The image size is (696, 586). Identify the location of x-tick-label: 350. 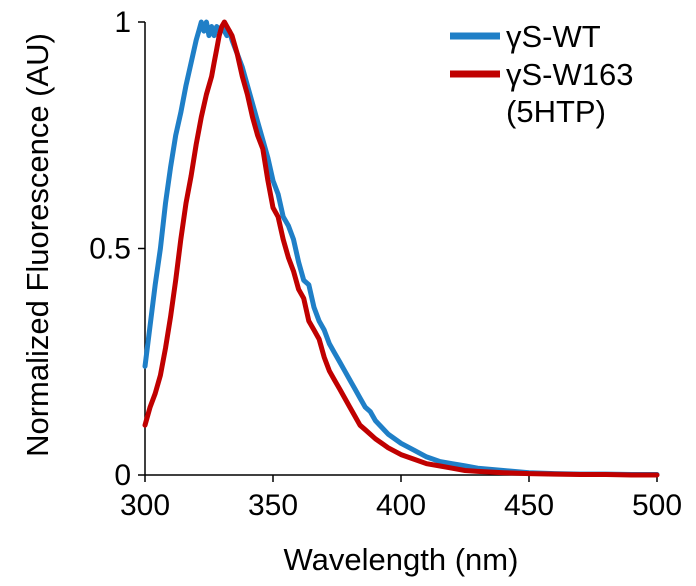
(273, 505).